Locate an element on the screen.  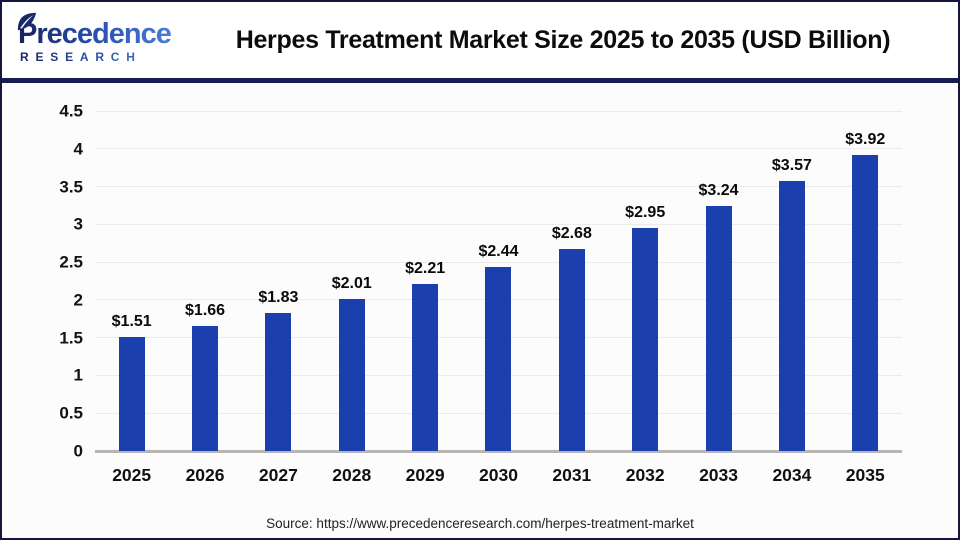
y-axis-tick-label: 2 is located at coordinates (78, 300).